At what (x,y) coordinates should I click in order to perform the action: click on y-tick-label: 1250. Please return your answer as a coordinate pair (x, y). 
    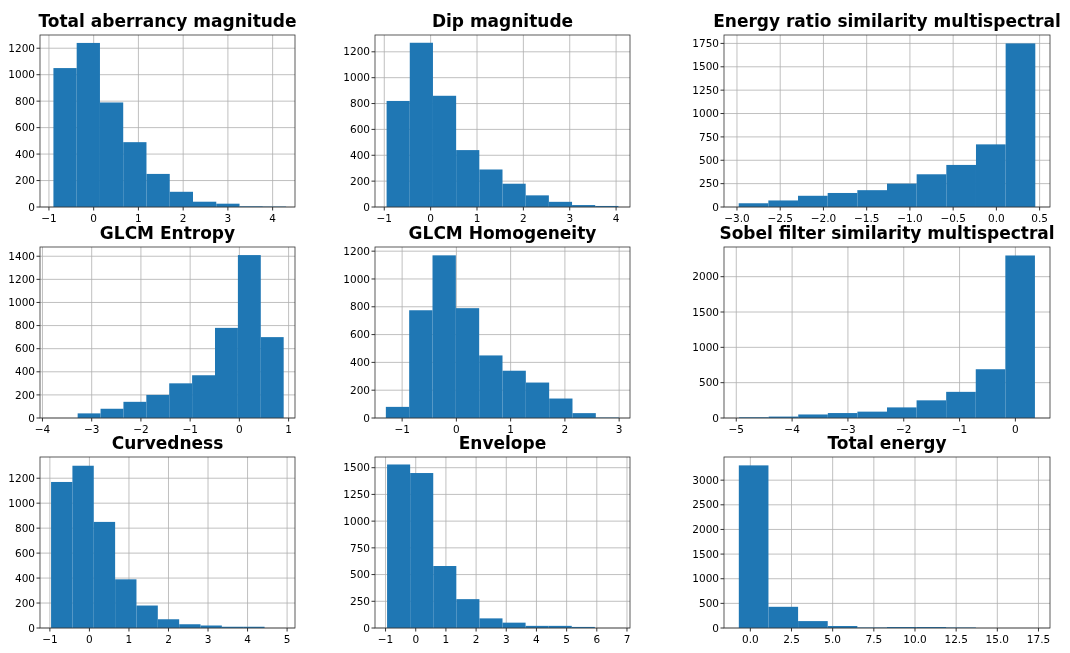
    Looking at the image, I should click on (705, 89).